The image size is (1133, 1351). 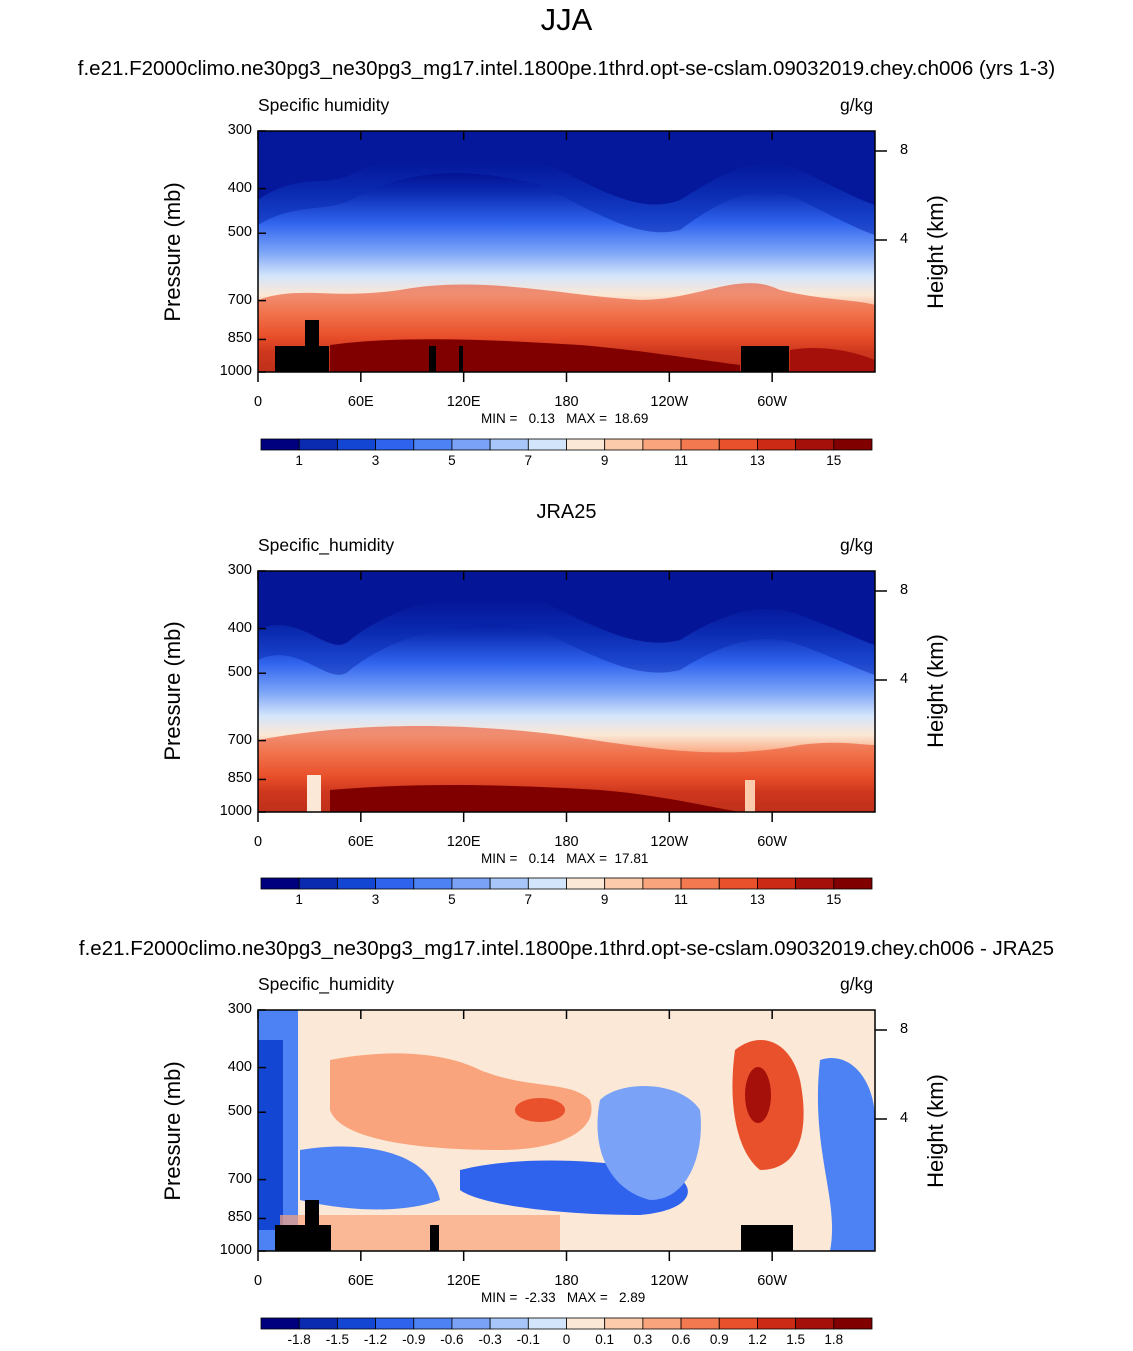 I want to click on panel3-lon-tick-0: 0, so click(x=258, y=1281).